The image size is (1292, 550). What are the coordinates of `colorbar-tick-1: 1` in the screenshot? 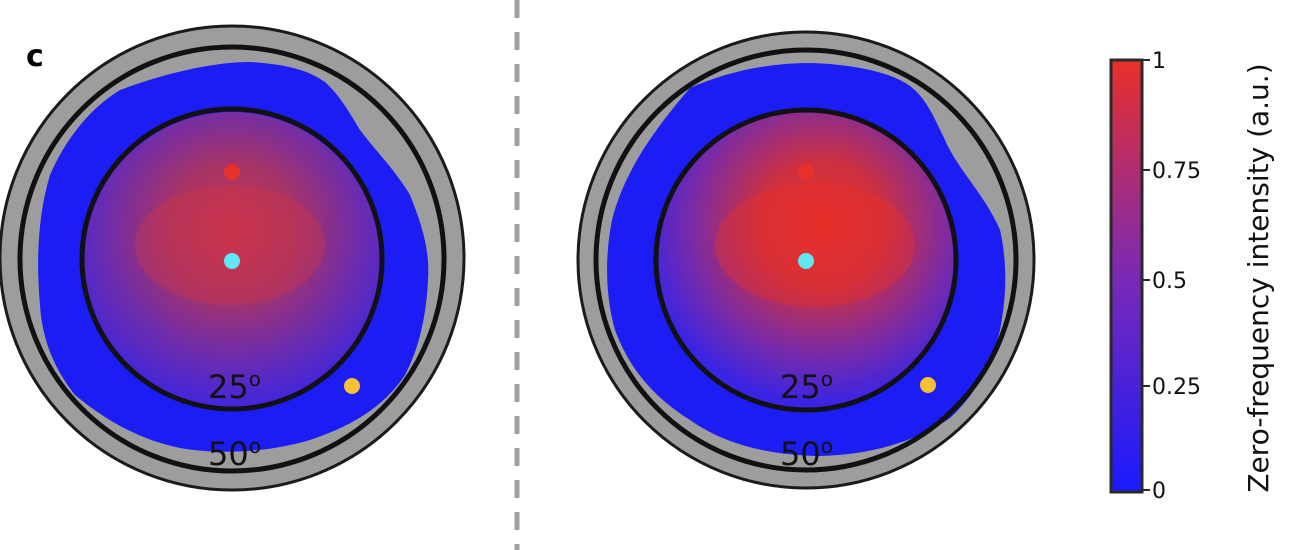 It's located at (1154, 61).